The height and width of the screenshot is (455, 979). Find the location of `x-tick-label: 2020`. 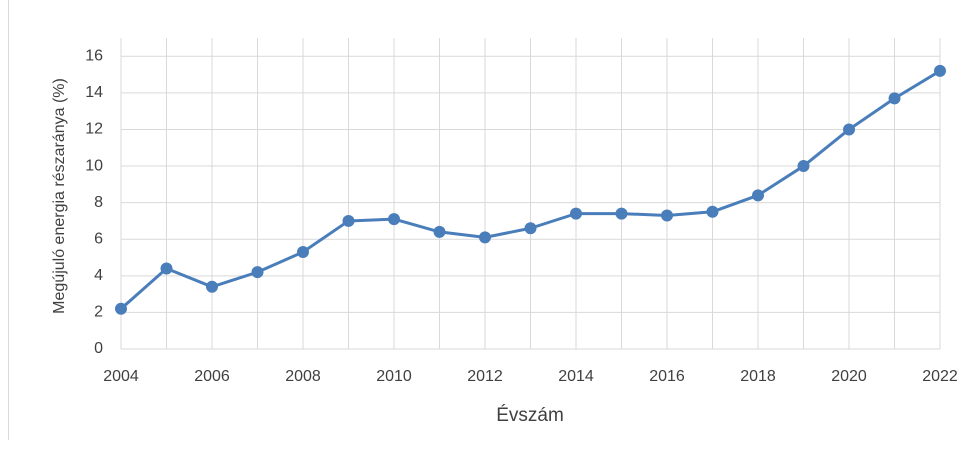

x-tick-label: 2020 is located at coordinates (849, 376).